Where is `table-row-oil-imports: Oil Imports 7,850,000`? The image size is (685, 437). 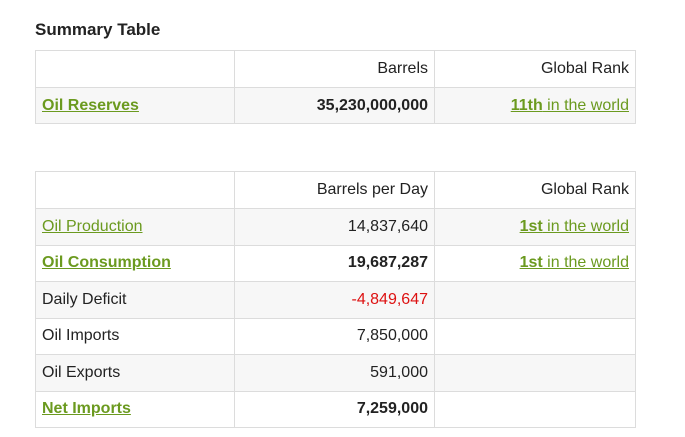
table-row-oil-imports: Oil Imports 7,850,000 is located at coordinates (335, 336).